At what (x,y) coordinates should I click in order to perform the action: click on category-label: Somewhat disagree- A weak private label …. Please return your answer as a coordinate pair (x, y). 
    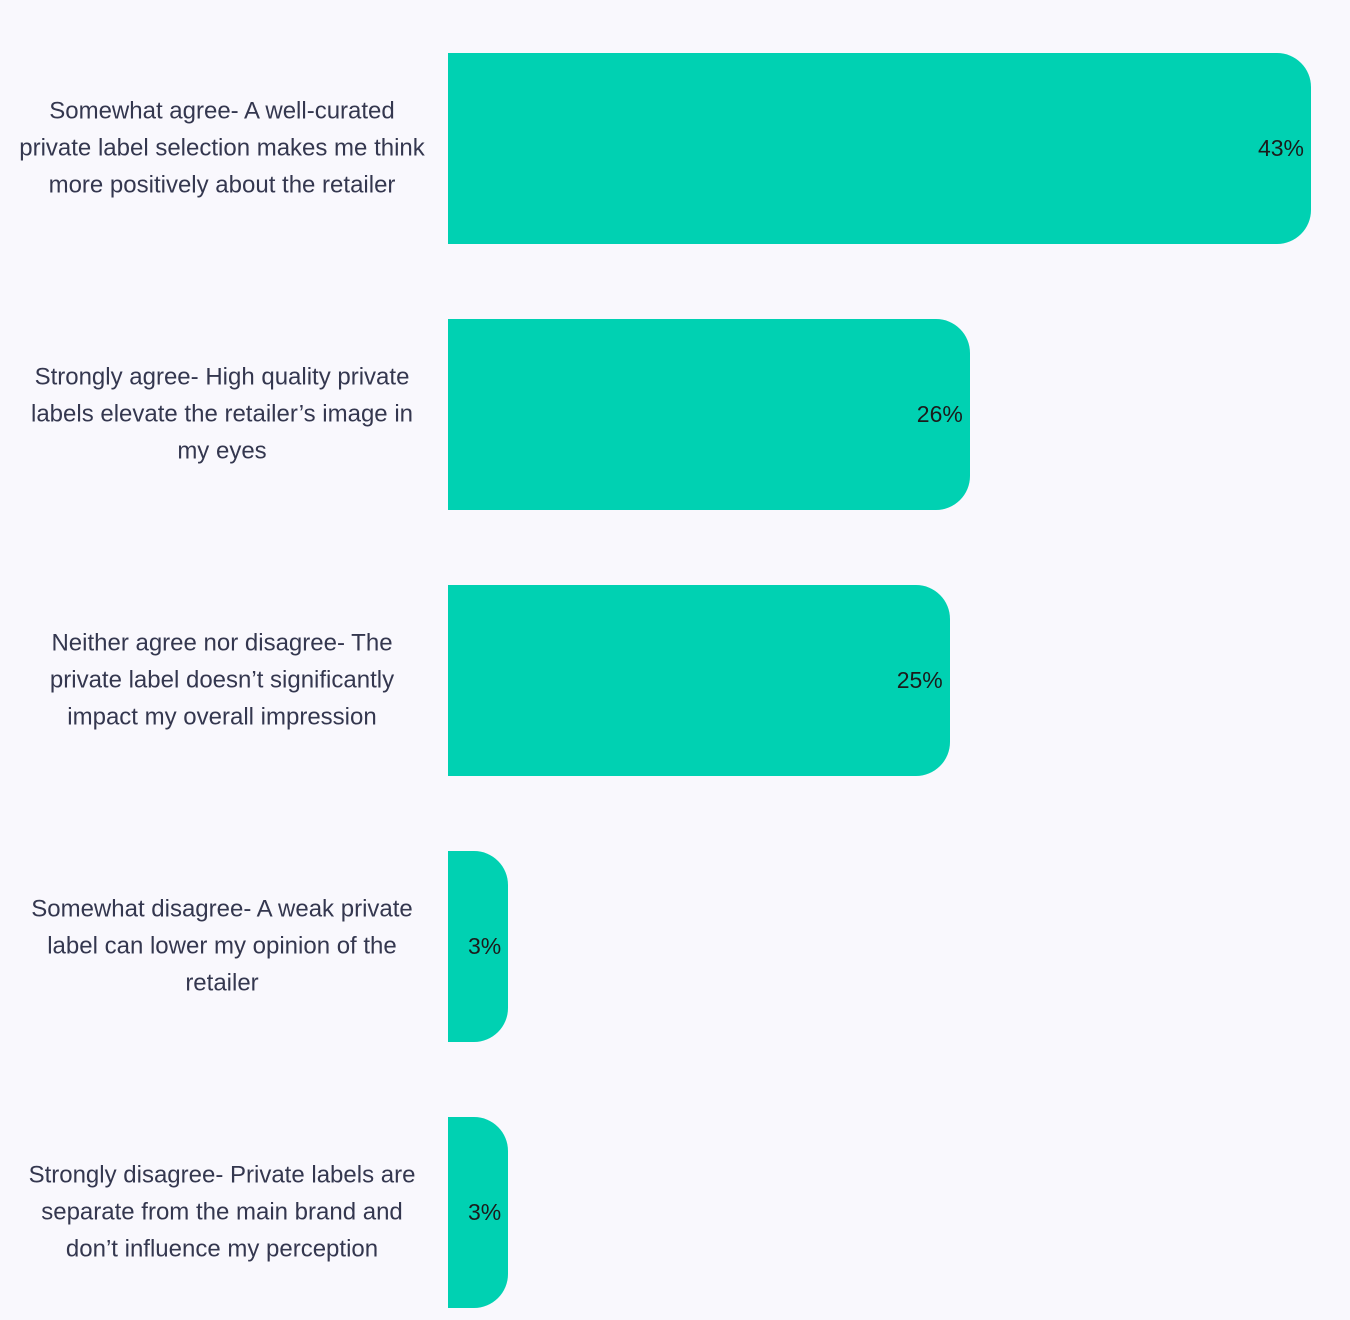
    Looking at the image, I should click on (222, 946).